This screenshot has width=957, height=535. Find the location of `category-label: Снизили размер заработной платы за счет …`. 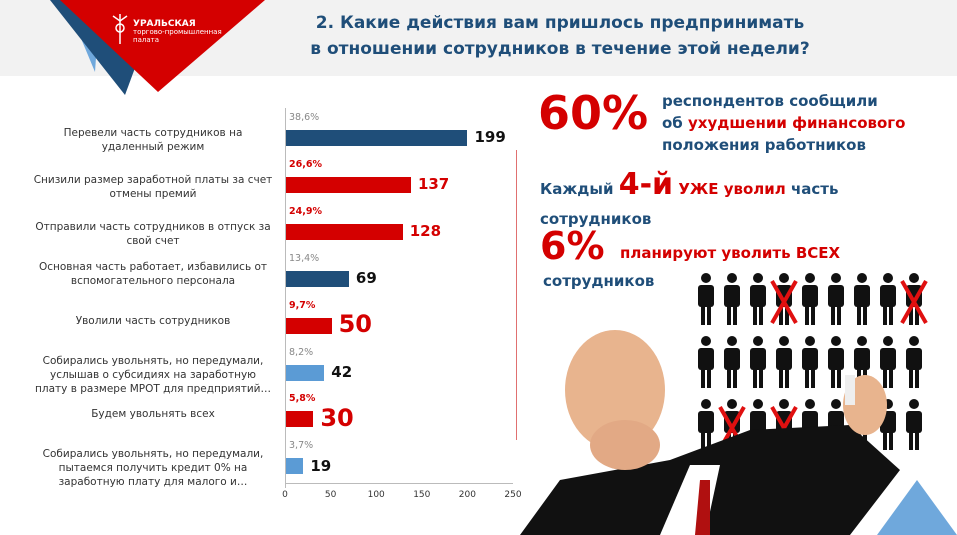

category-label: Снизили размер заработной платы за счет … is located at coordinates (153, 186).